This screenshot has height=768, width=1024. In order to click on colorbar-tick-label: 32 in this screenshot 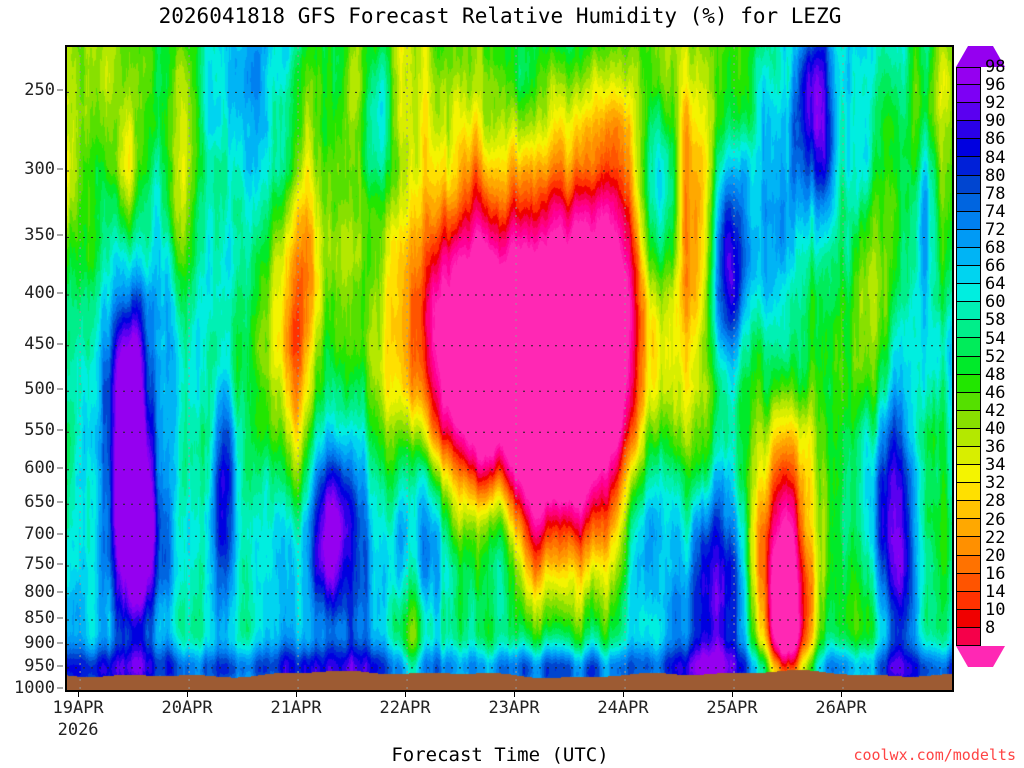, I will do `click(995, 483)`.